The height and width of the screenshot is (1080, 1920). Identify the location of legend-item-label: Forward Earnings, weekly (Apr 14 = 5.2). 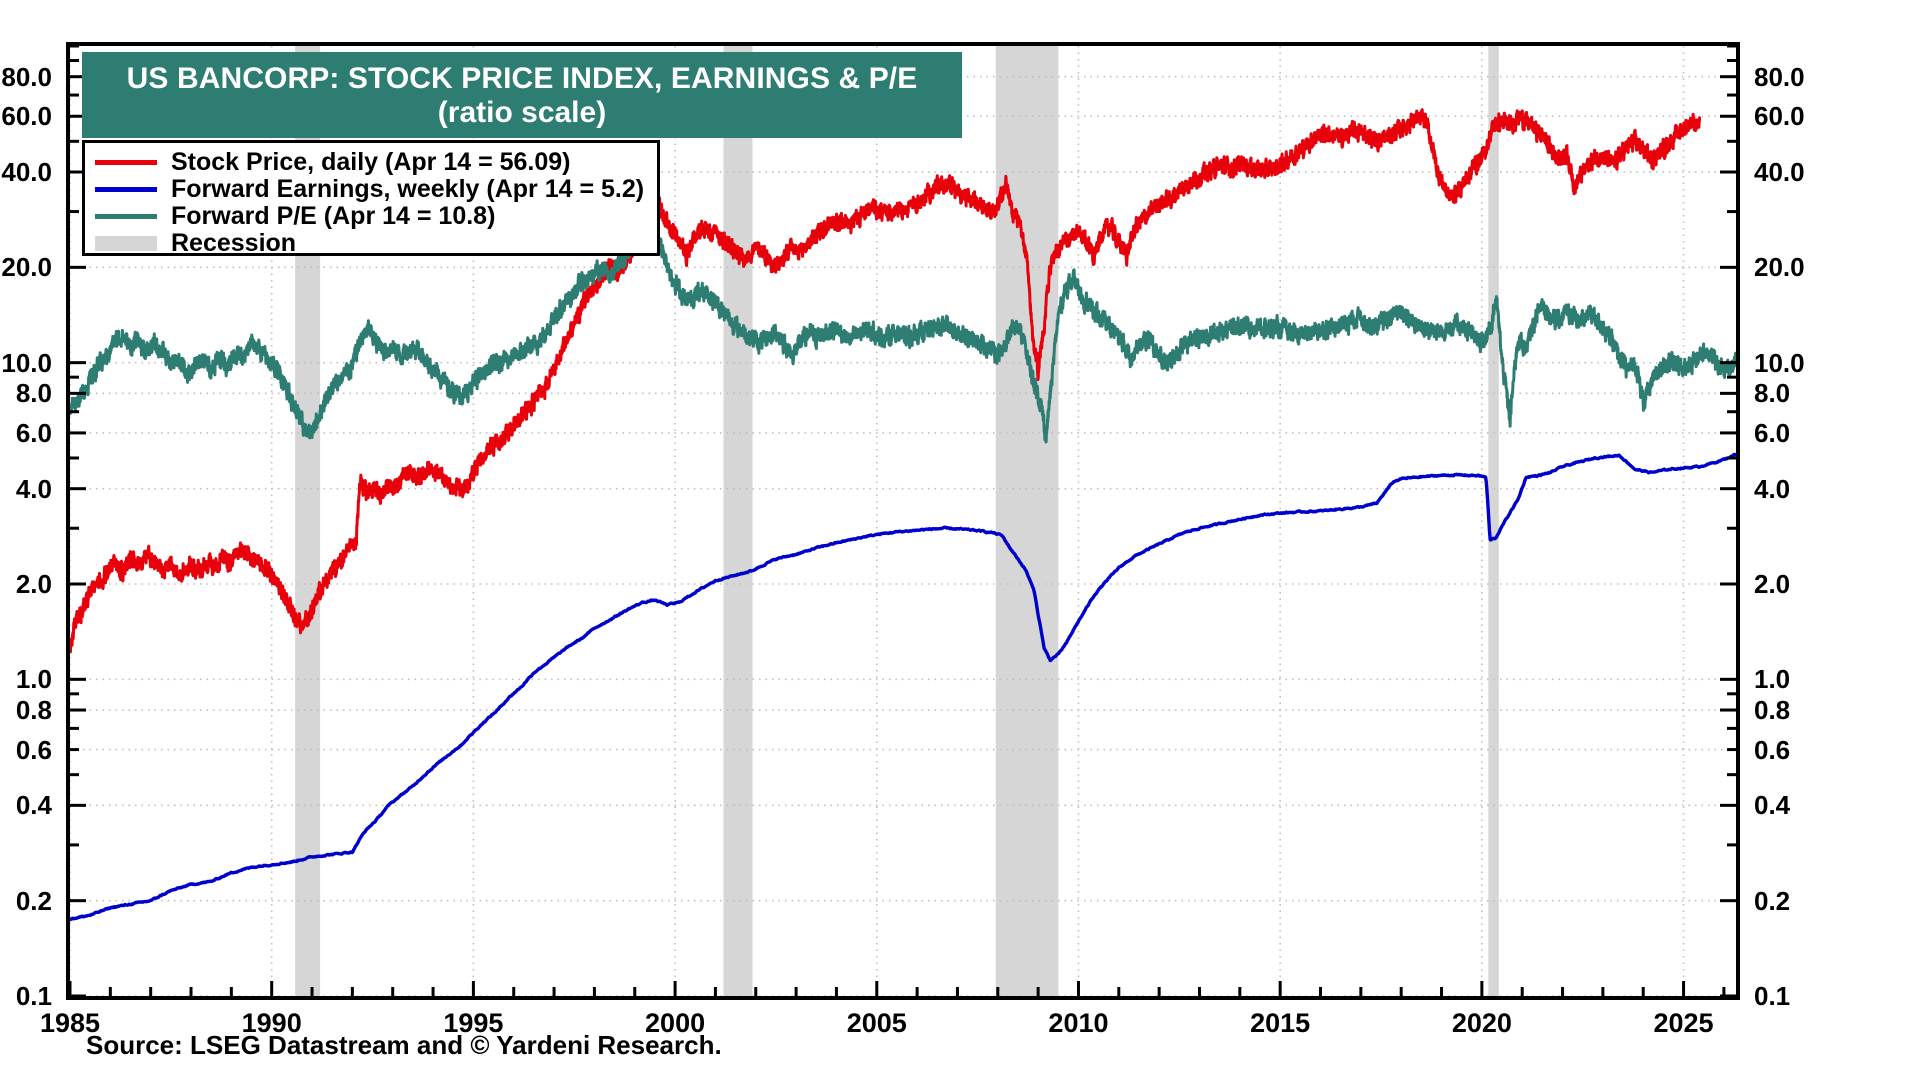
(408, 188).